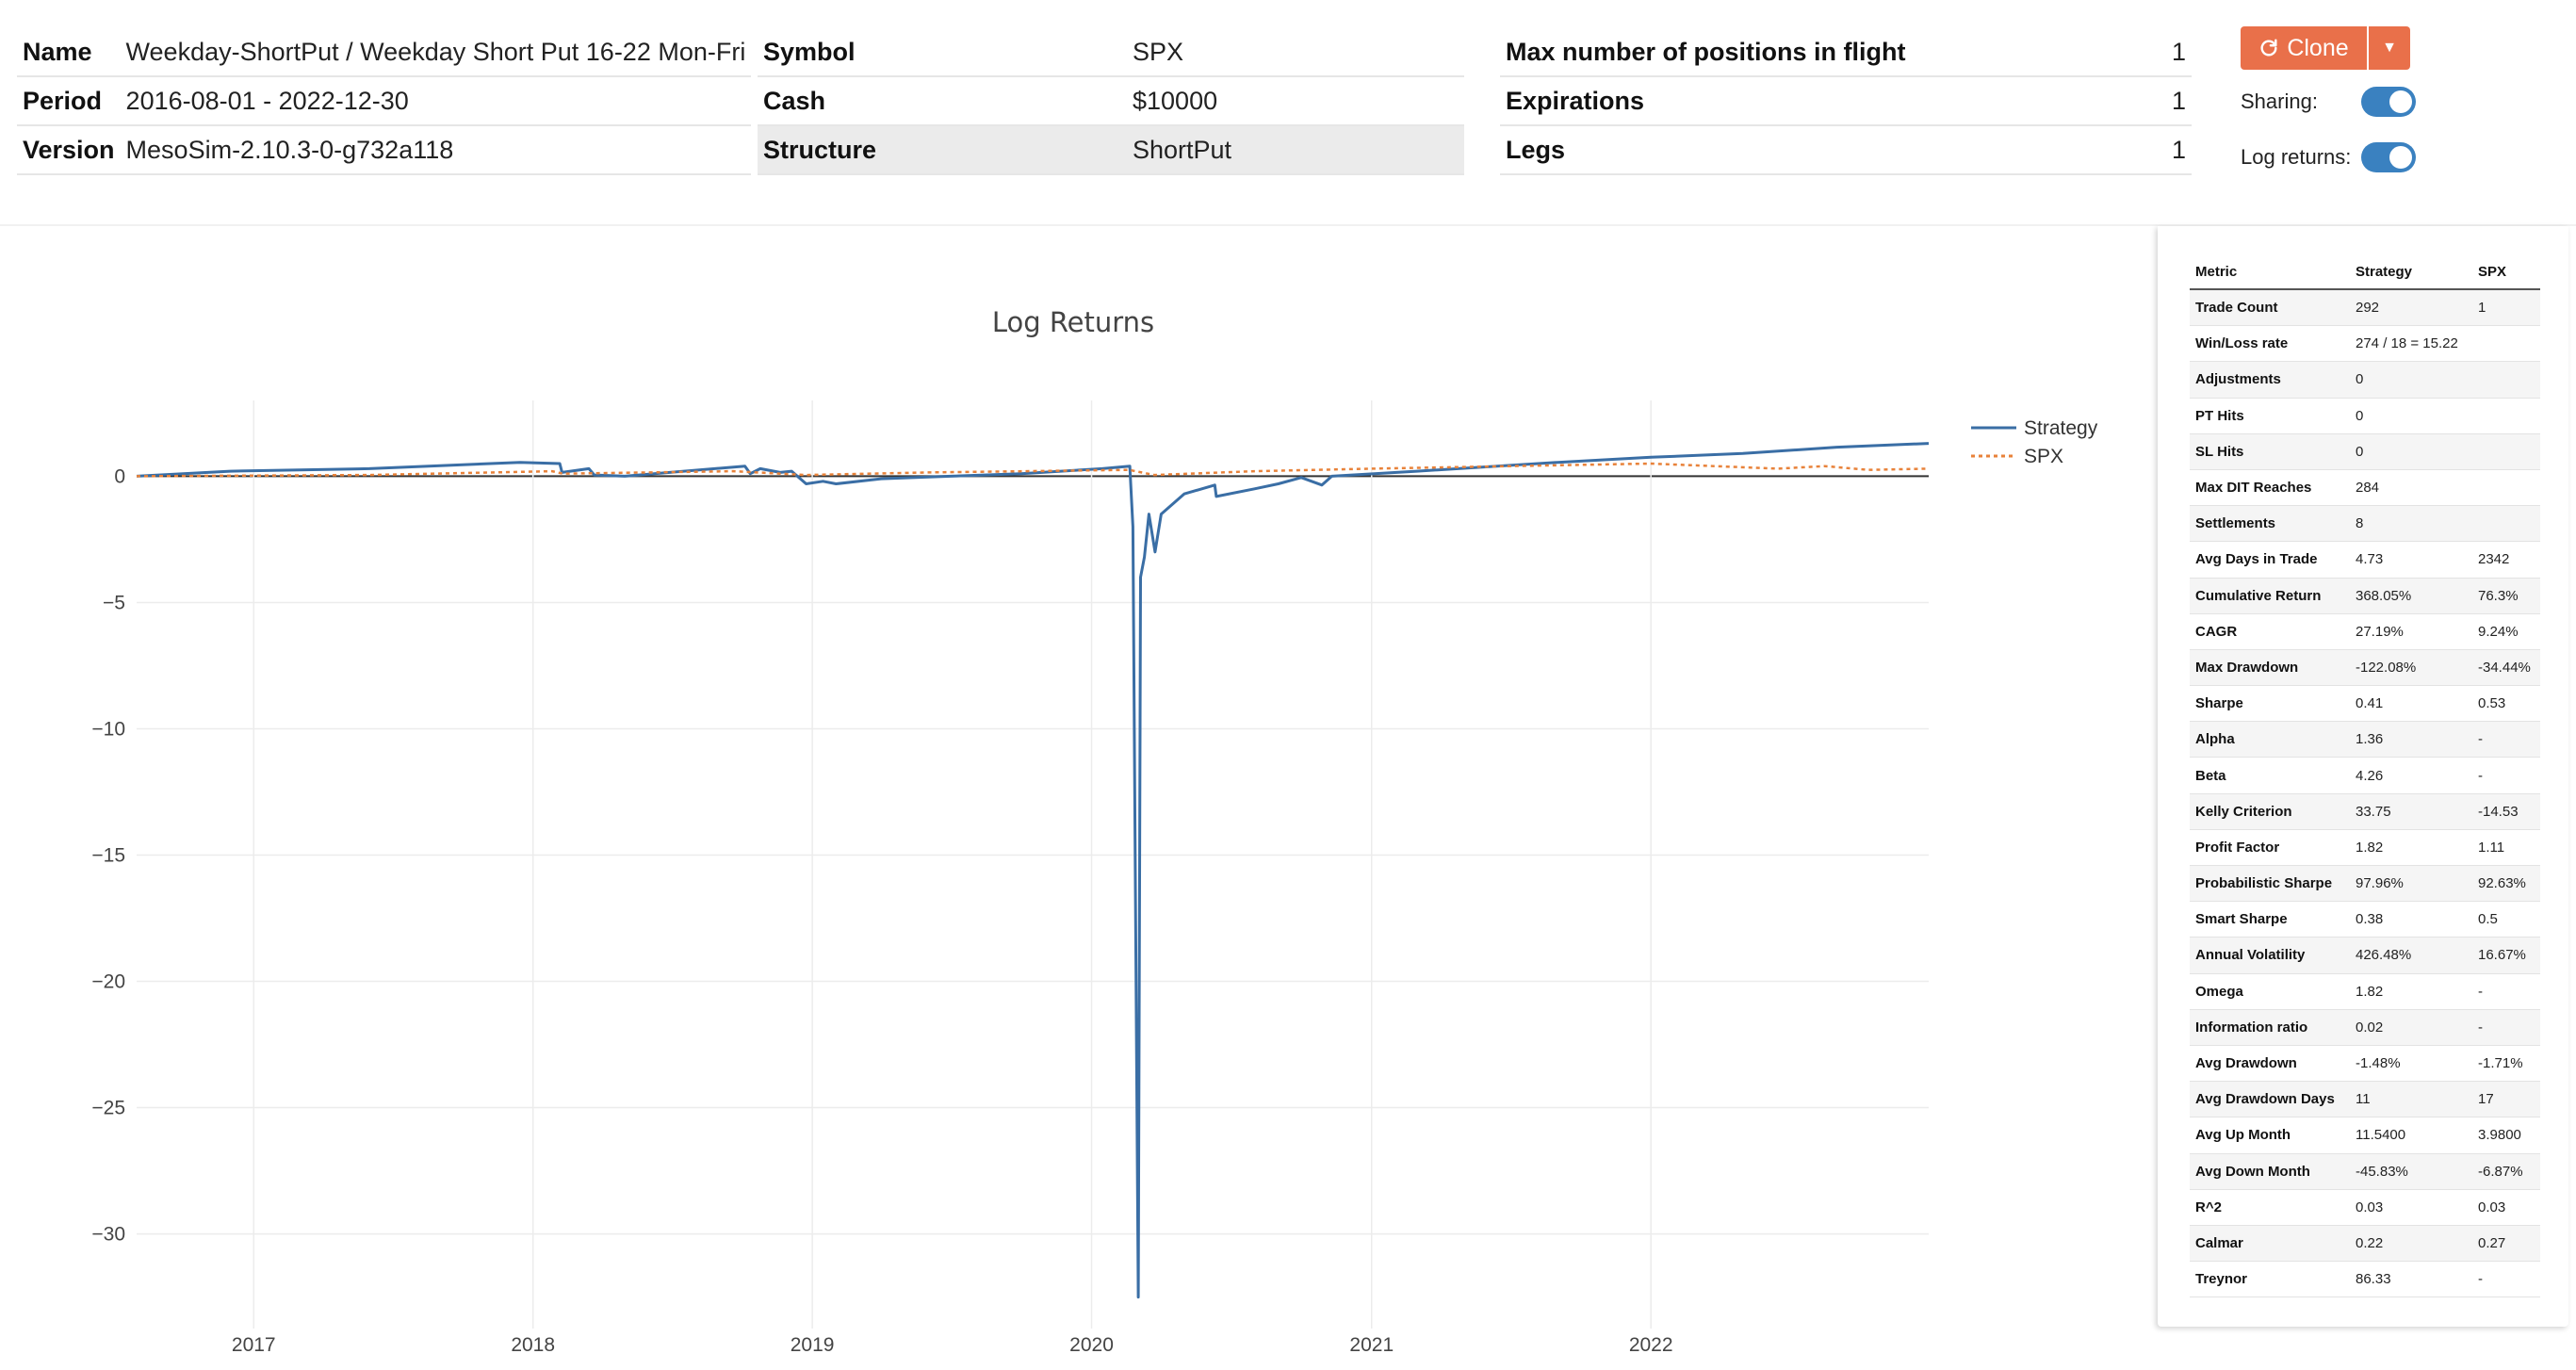 This screenshot has height=1370, width=2576. What do you see at coordinates (2388, 157) in the screenshot?
I see `log-returns-toggle` at bounding box center [2388, 157].